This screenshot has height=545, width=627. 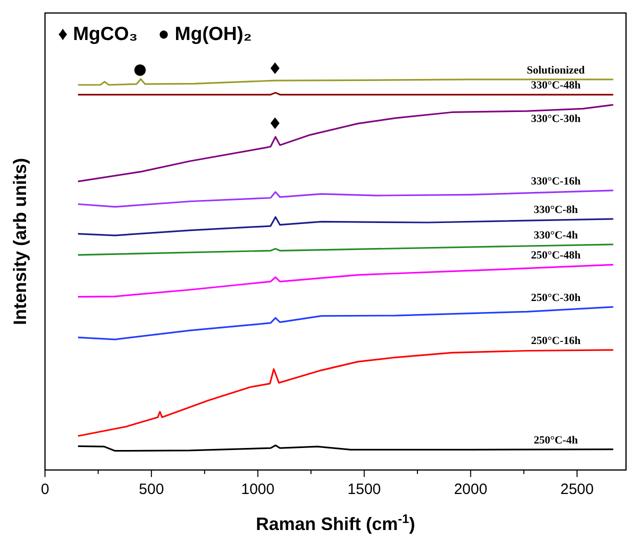 What do you see at coordinates (555, 86) in the screenshot?
I see `series-label: 330°C-48h` at bounding box center [555, 86].